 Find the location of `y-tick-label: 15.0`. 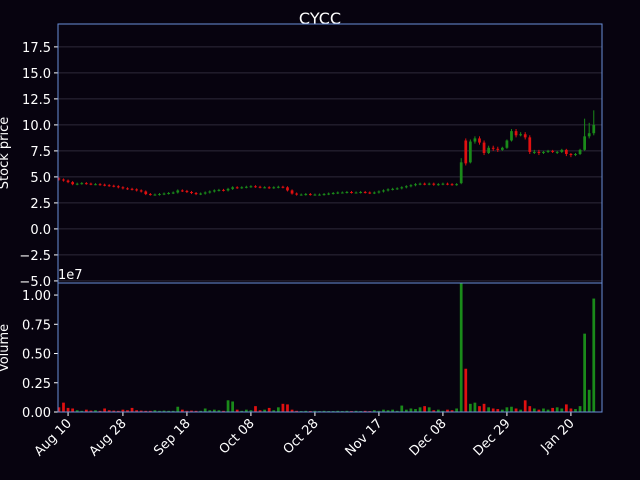

y-tick-label: 15.0 is located at coordinates (36, 74).